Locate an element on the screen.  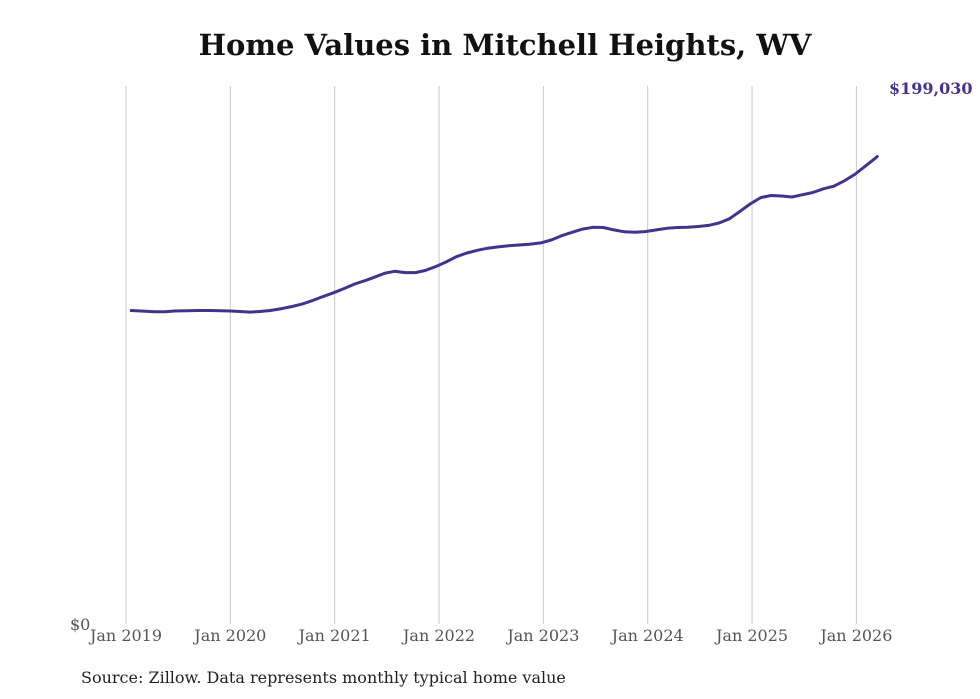
x-tick-label: Jan 2021 is located at coordinates (334, 635).